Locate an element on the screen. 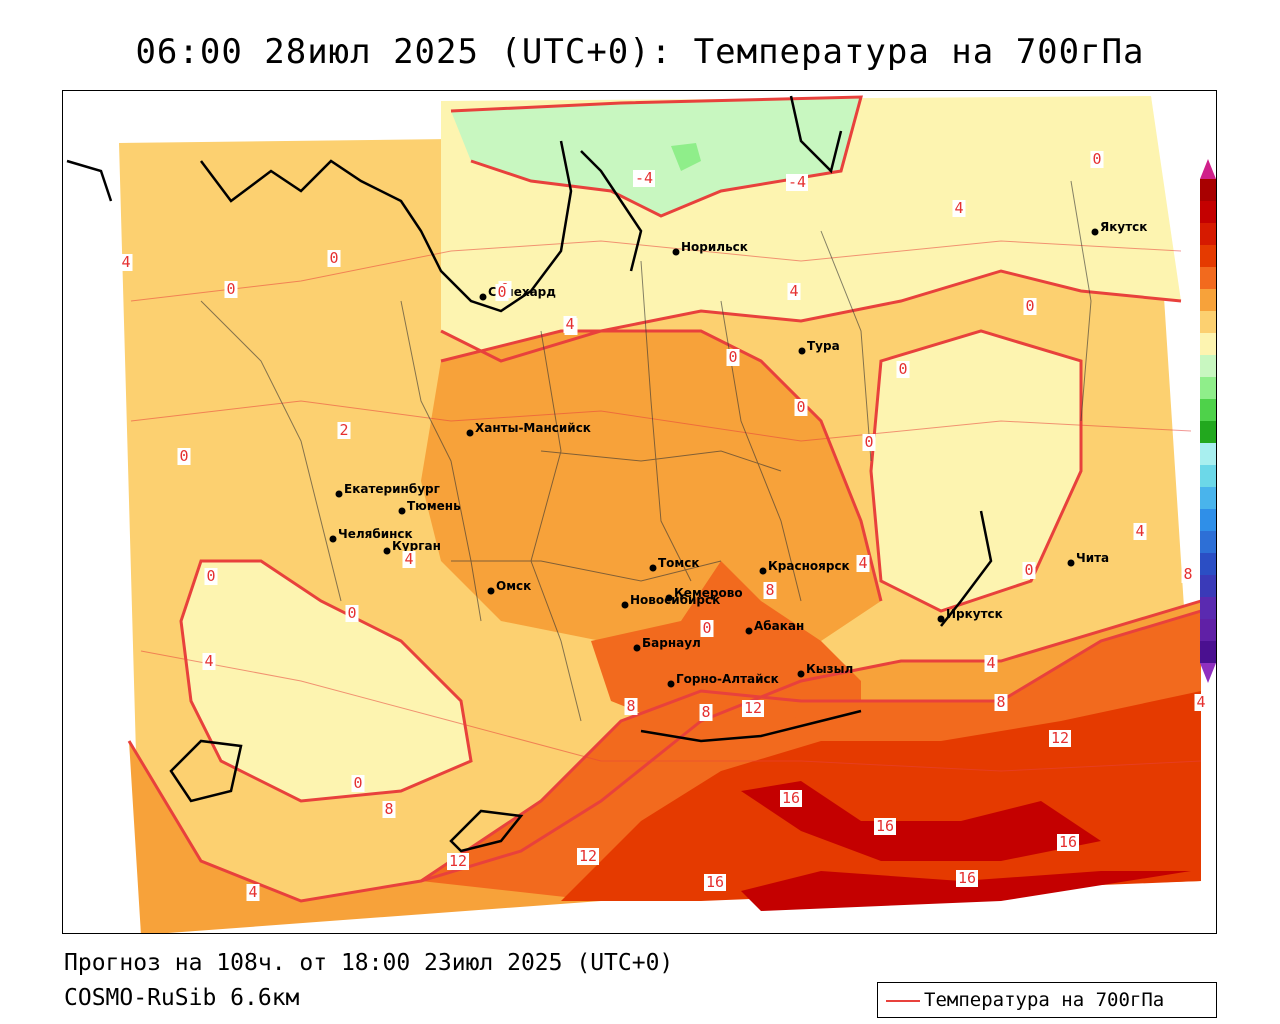 This screenshot has height=1024, width=1280. temperature-zone-extreme-south is located at coordinates (966, 891).